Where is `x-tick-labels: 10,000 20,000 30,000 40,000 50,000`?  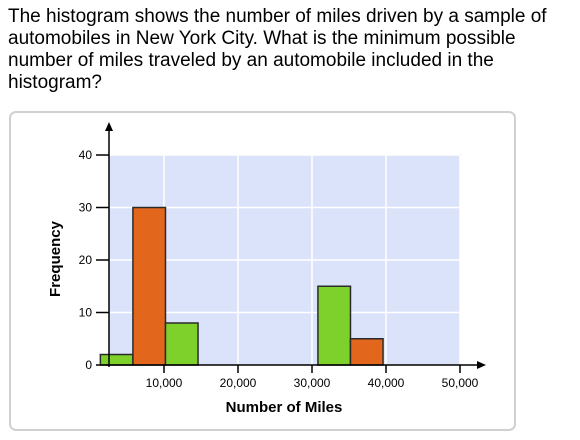 x-tick-labels: 10,000 20,000 30,000 40,000 50,000 is located at coordinates (312, 383).